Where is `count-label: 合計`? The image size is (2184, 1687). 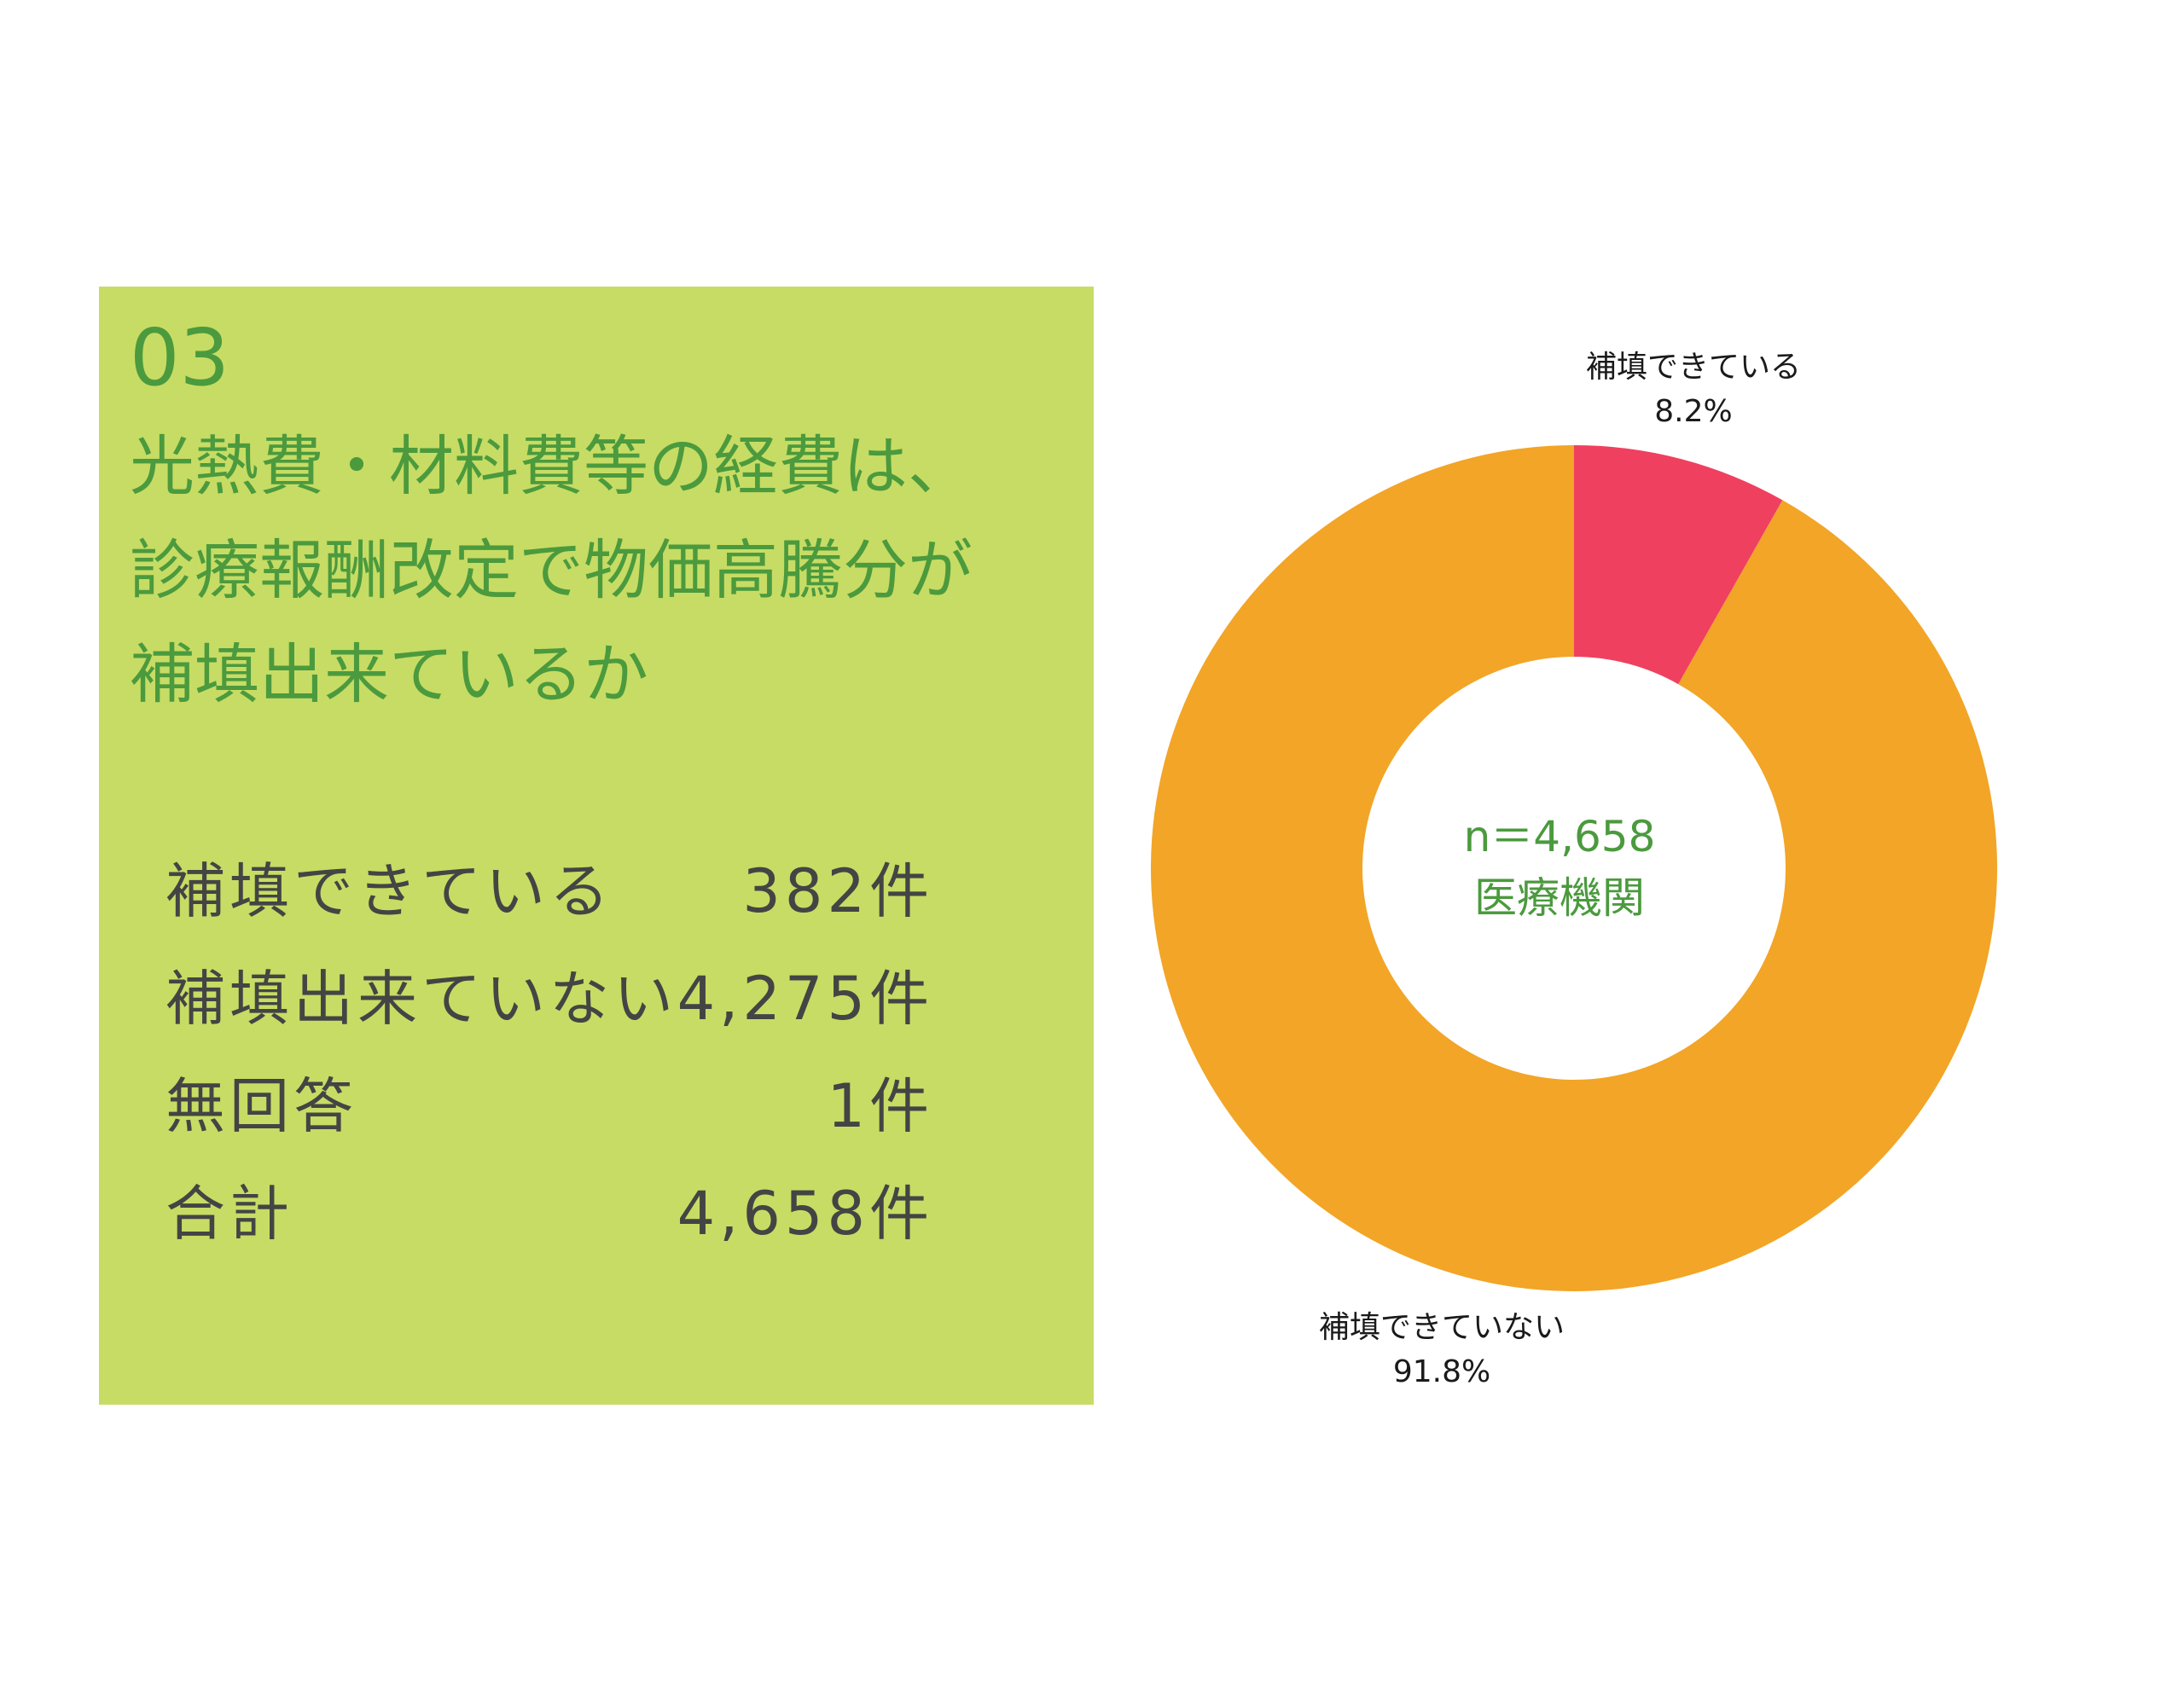 count-label: 合計 is located at coordinates (230, 1214).